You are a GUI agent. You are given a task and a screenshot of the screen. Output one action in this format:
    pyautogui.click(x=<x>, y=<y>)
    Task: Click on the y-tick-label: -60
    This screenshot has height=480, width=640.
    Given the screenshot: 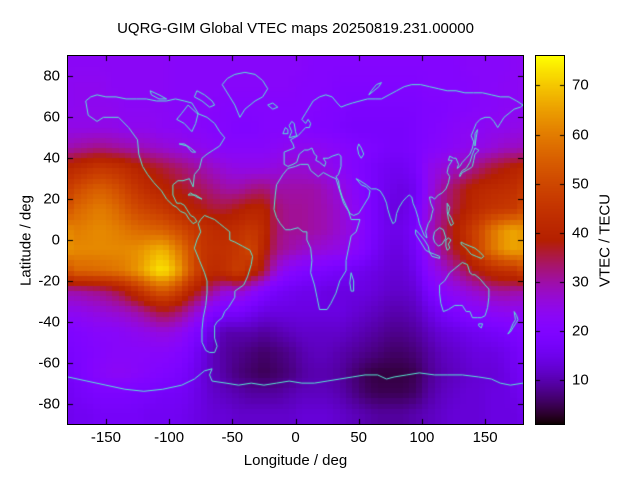 What is the action you would take?
    pyautogui.click(x=49, y=363)
    